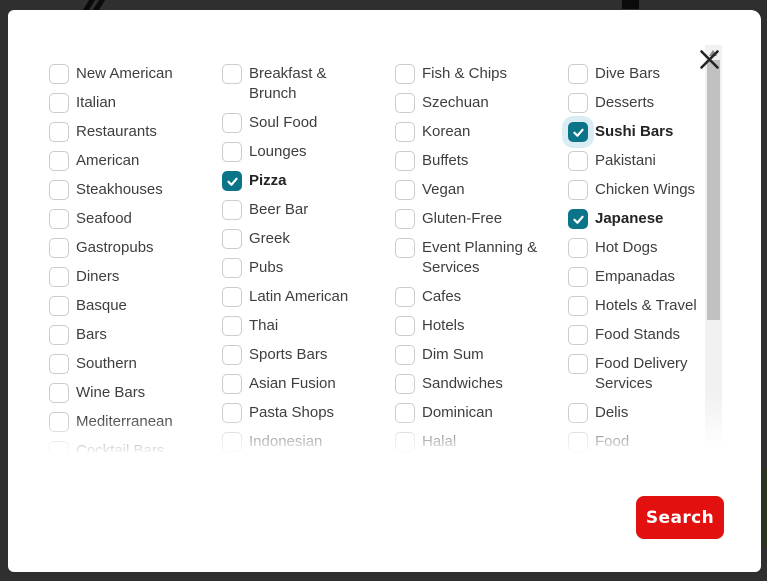  I want to click on category-option: Pubs, so click(308, 268).